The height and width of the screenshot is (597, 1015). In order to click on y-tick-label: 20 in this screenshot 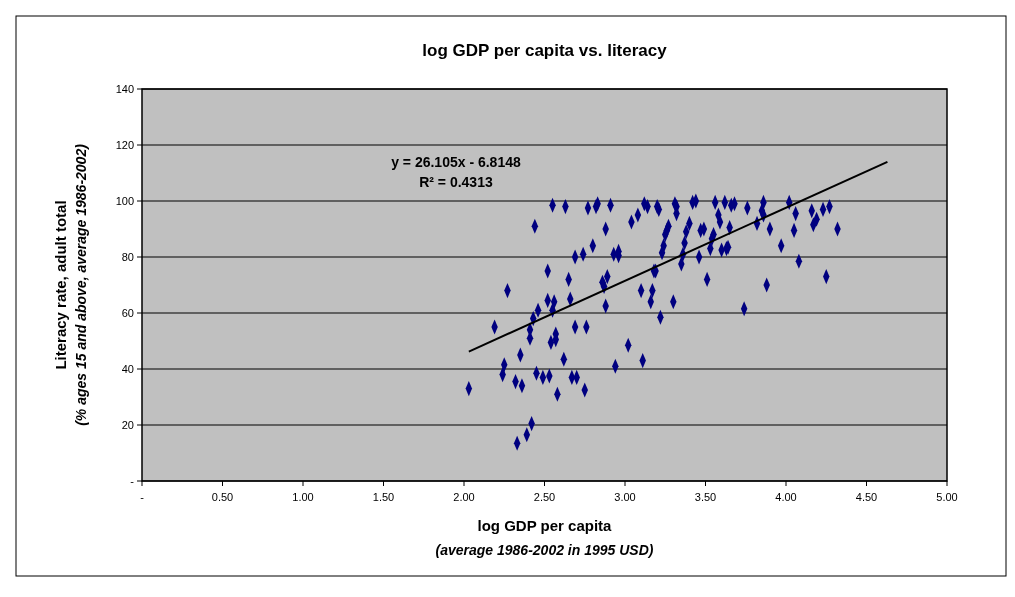, I will do `click(127, 424)`.